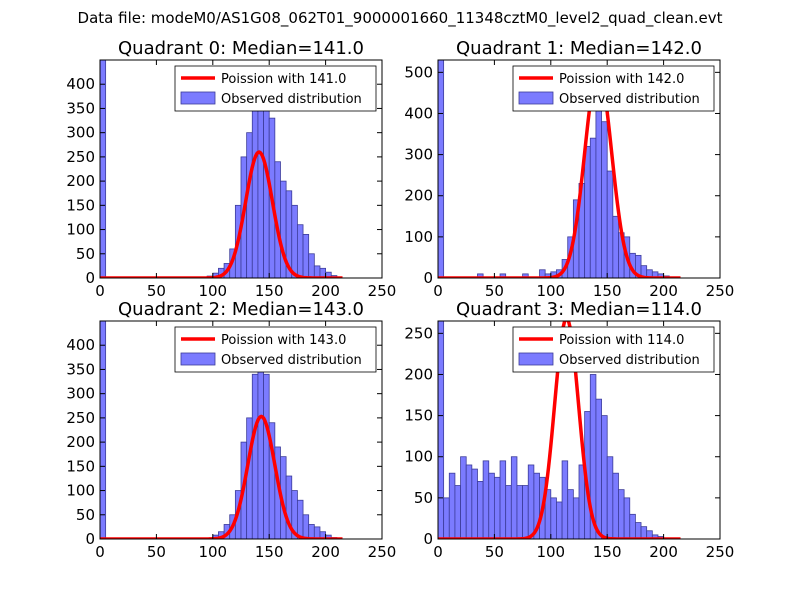 This screenshot has height=604, width=800. What do you see at coordinates (80, 157) in the screenshot?
I see `quadrant-0-ytick-label: 250` at bounding box center [80, 157].